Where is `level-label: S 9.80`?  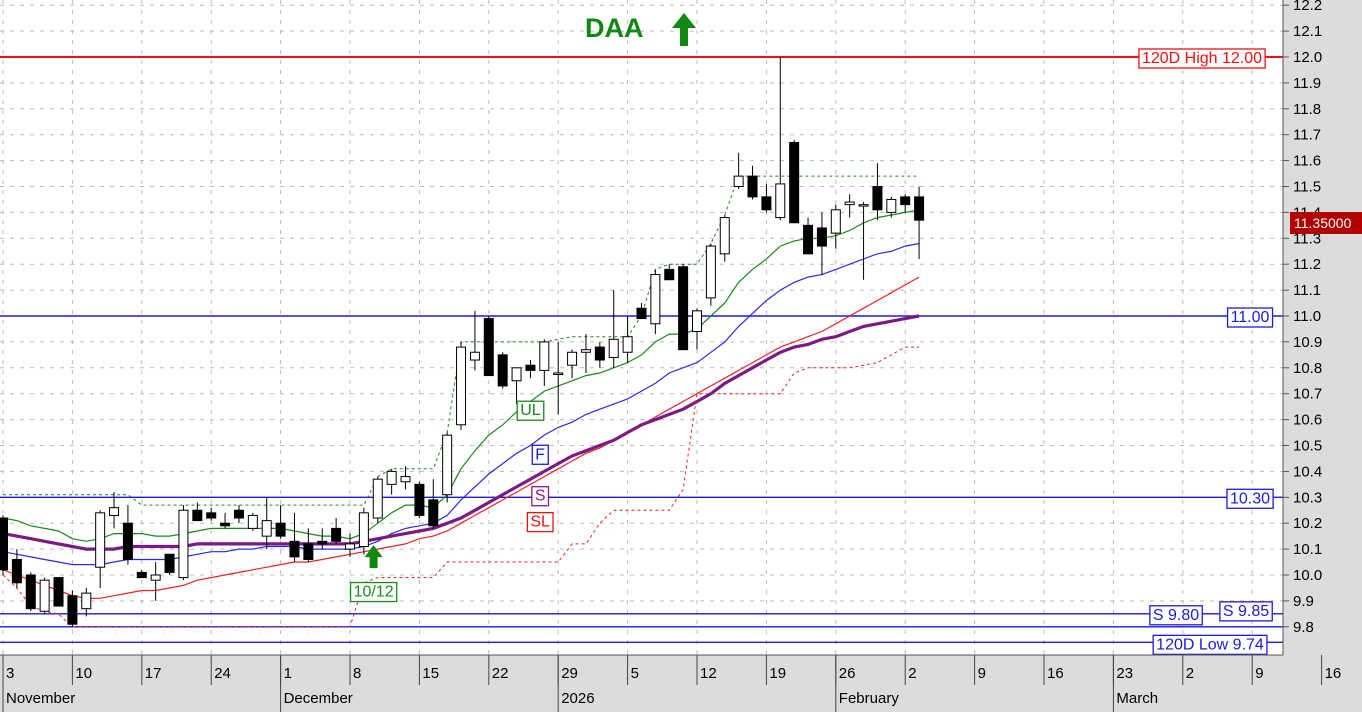
level-label: S 9.80 is located at coordinates (1176, 615).